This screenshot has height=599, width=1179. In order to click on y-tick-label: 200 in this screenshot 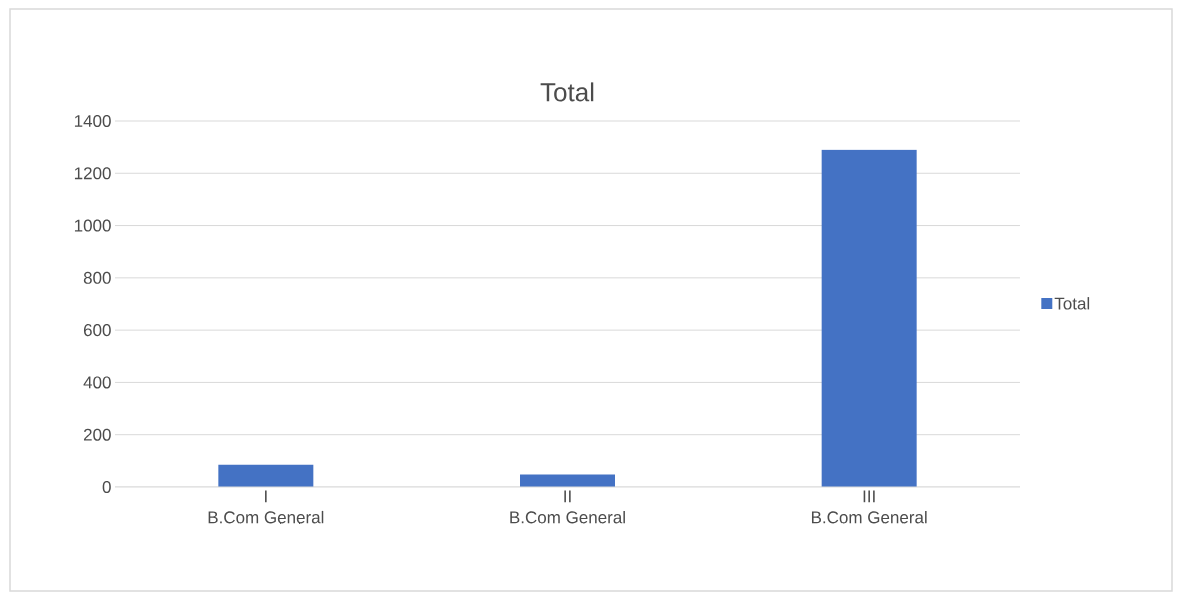, I will do `click(97, 434)`.